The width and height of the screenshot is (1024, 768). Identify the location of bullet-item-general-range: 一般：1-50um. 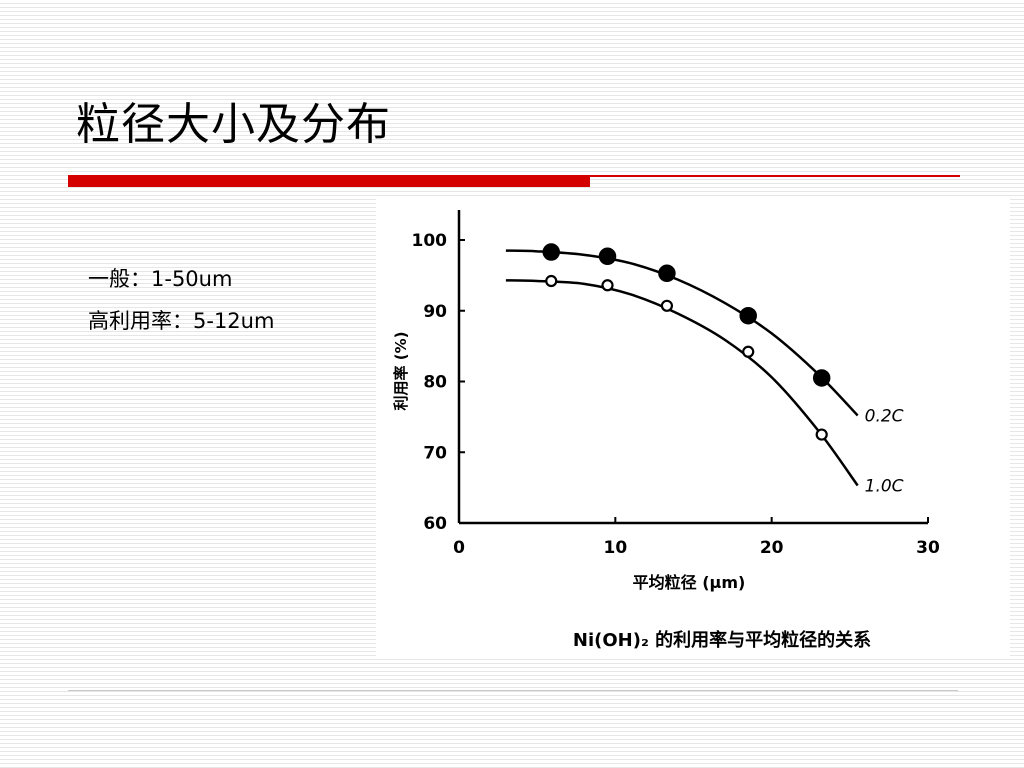
(160, 279).